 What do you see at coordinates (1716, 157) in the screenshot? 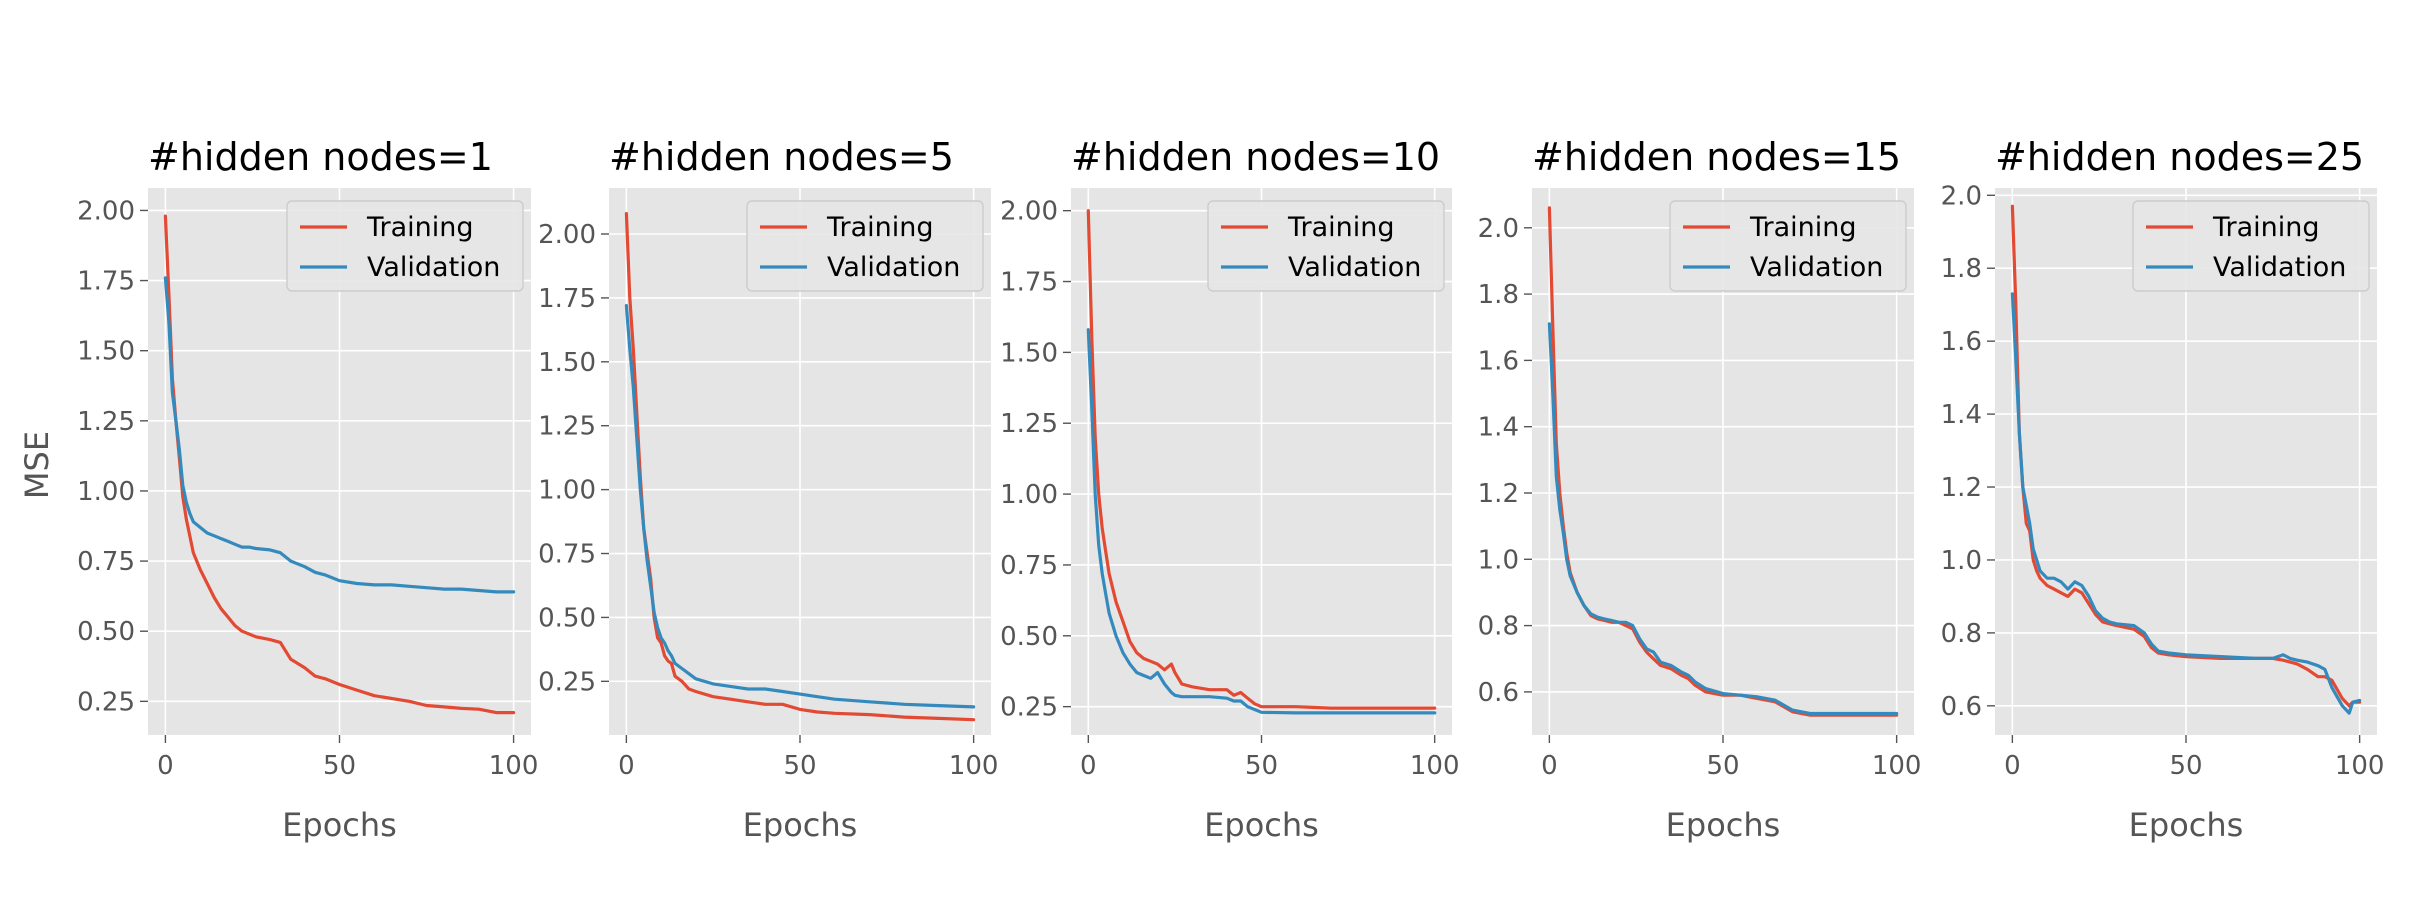
I see `subplot-title: #hidden nodes=15` at bounding box center [1716, 157].